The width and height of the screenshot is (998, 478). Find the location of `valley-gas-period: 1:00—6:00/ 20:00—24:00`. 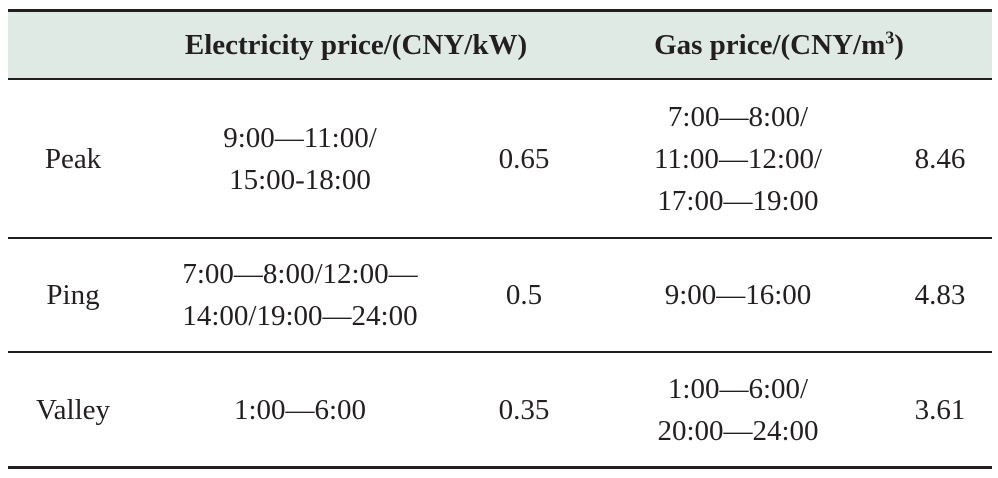

valley-gas-period: 1:00—6:00/ 20:00—24:00 is located at coordinates (738, 409).